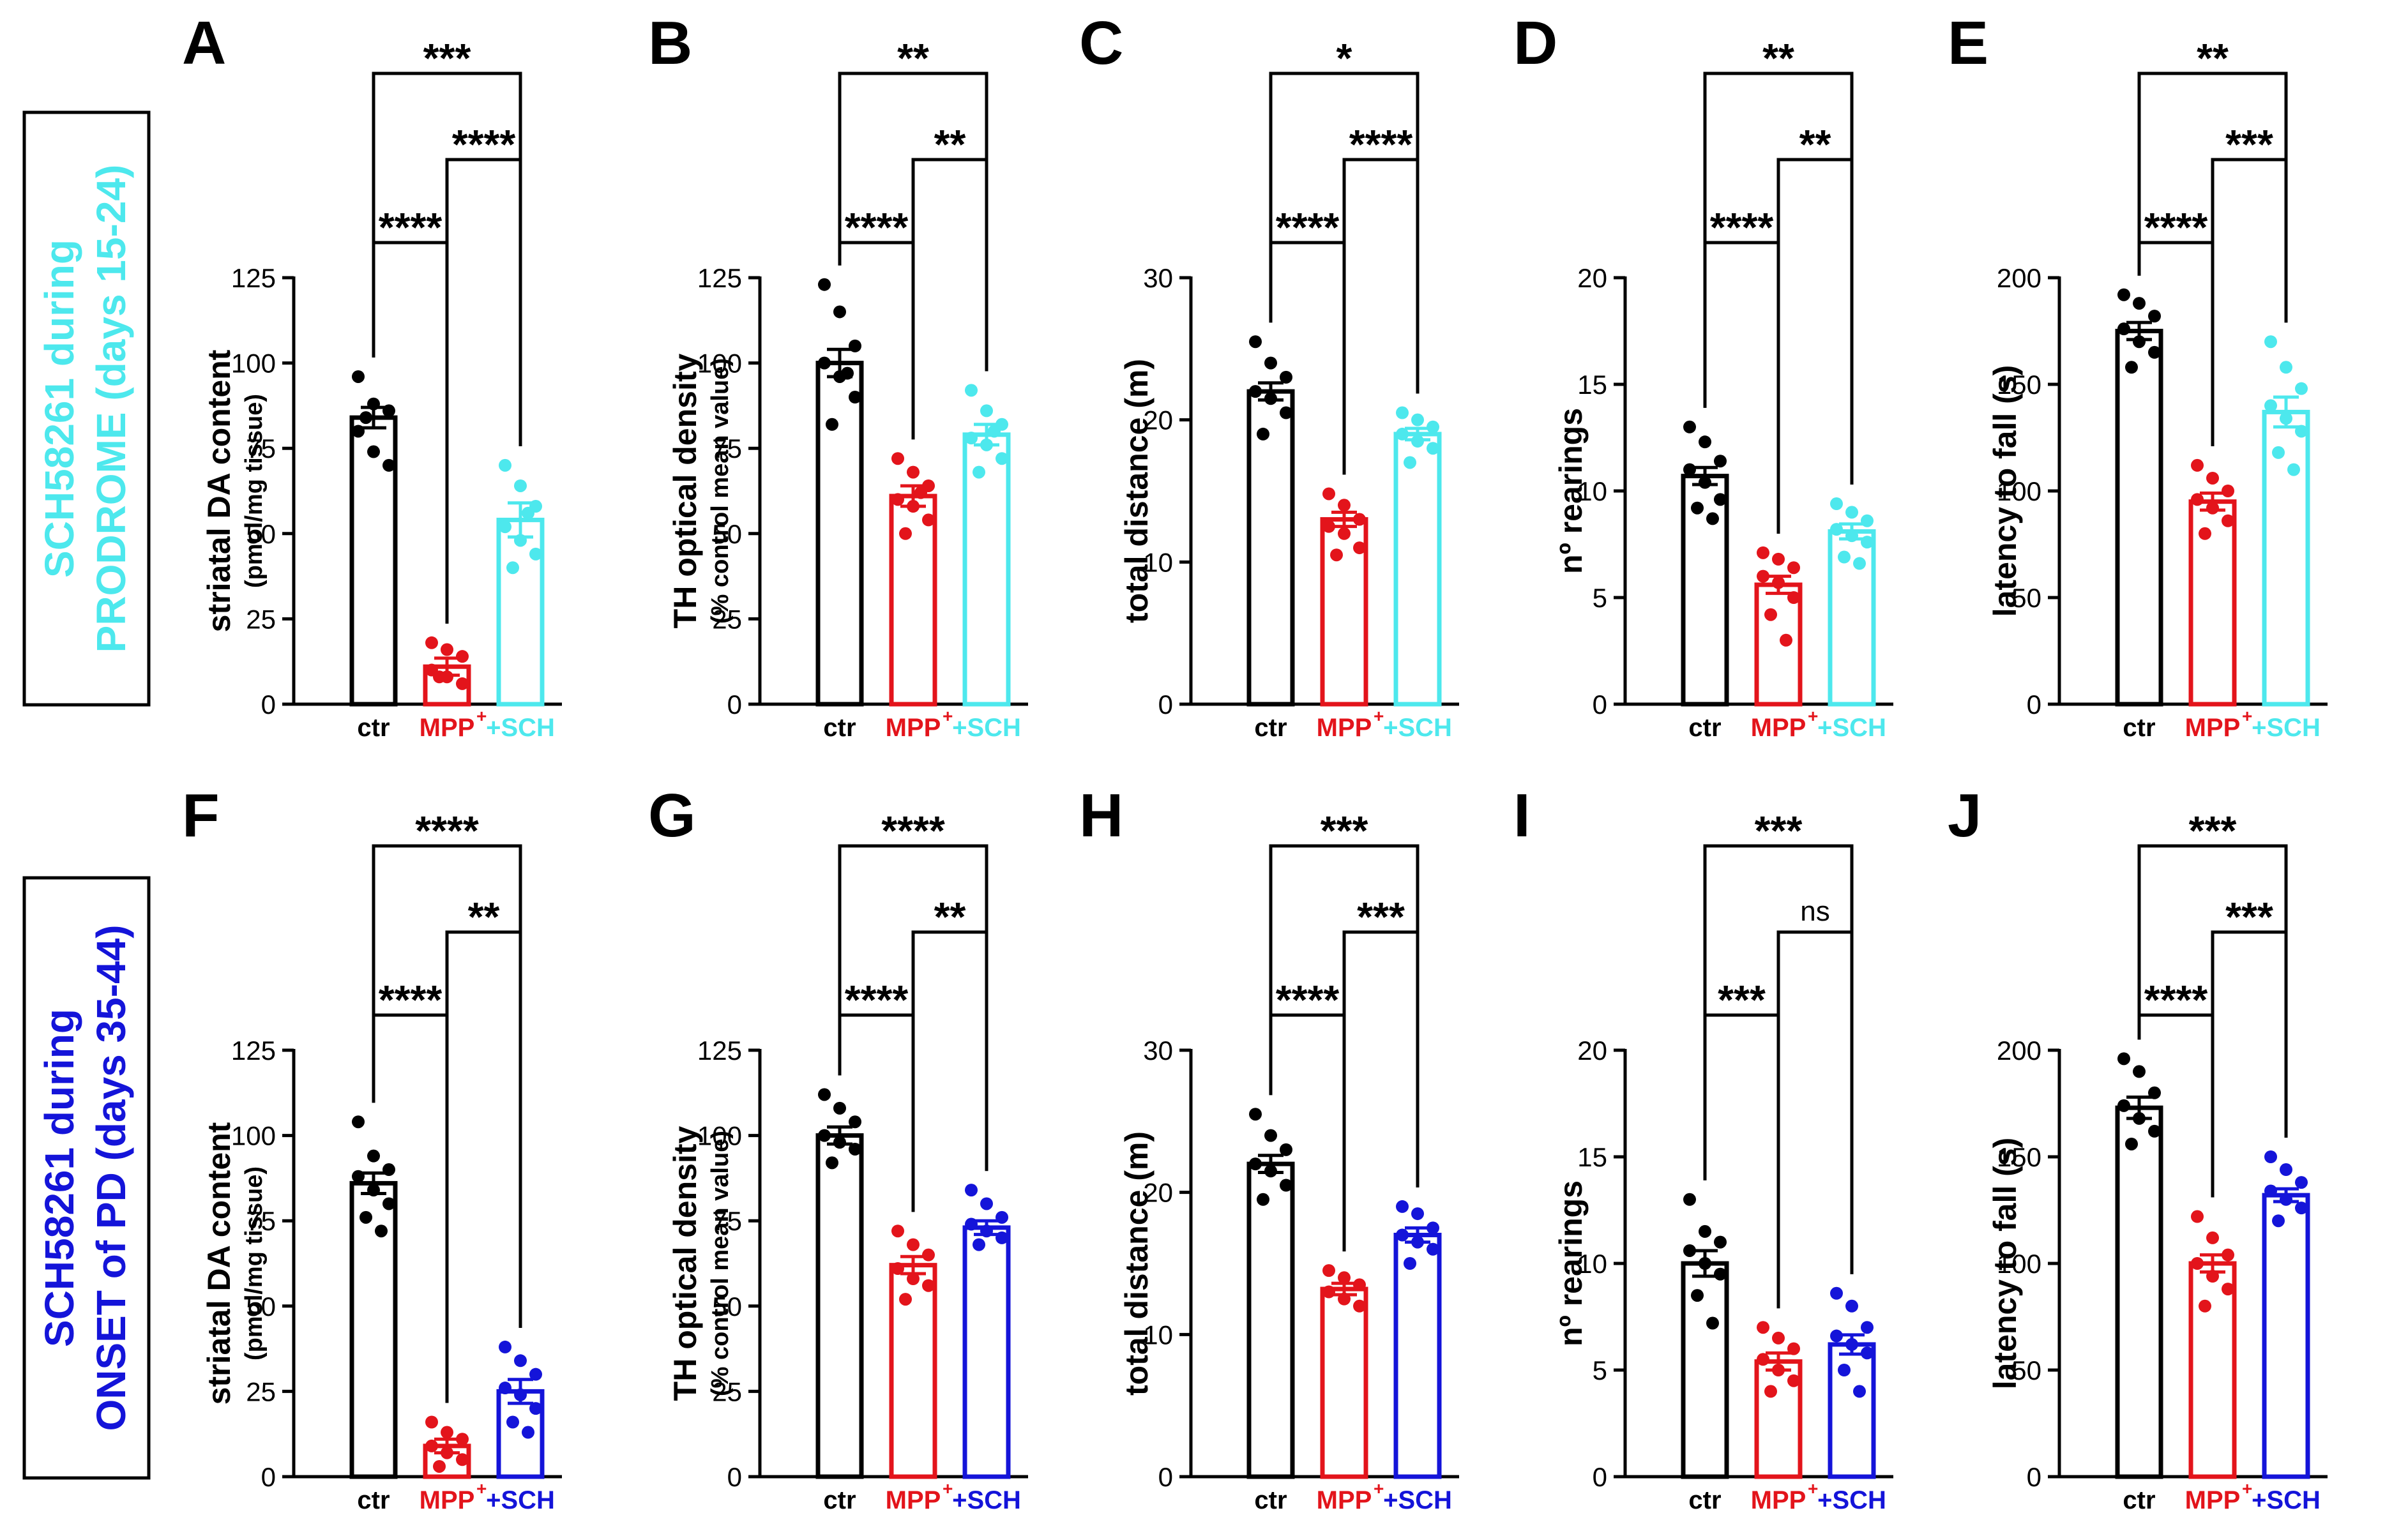  Describe the element at coordinates (1571, 491) in the screenshot. I see `y-axis-label: nº rearings` at that location.